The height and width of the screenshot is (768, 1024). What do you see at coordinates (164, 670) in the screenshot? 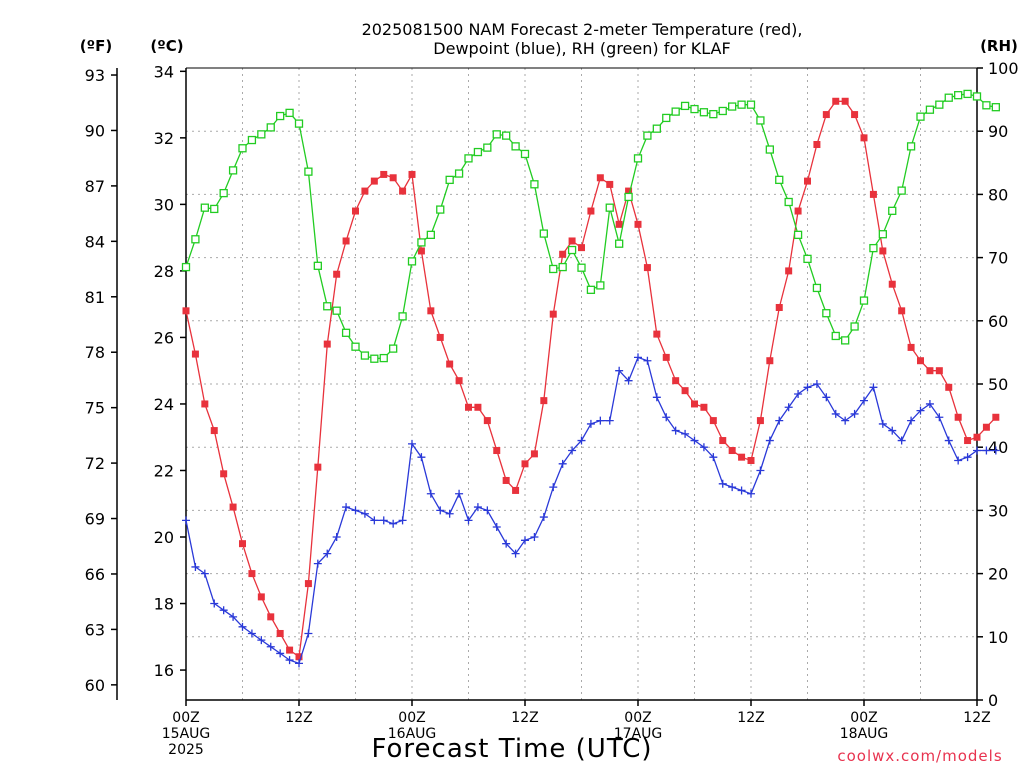
I see `celsius-tick-label: 16` at bounding box center [164, 670].